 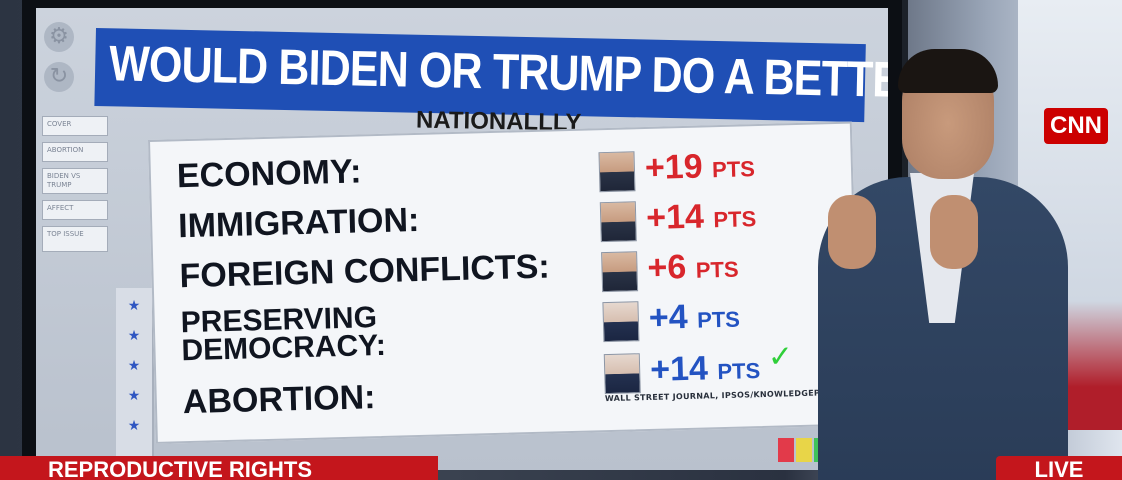 I want to click on presenter-left-hand, so click(x=852, y=232).